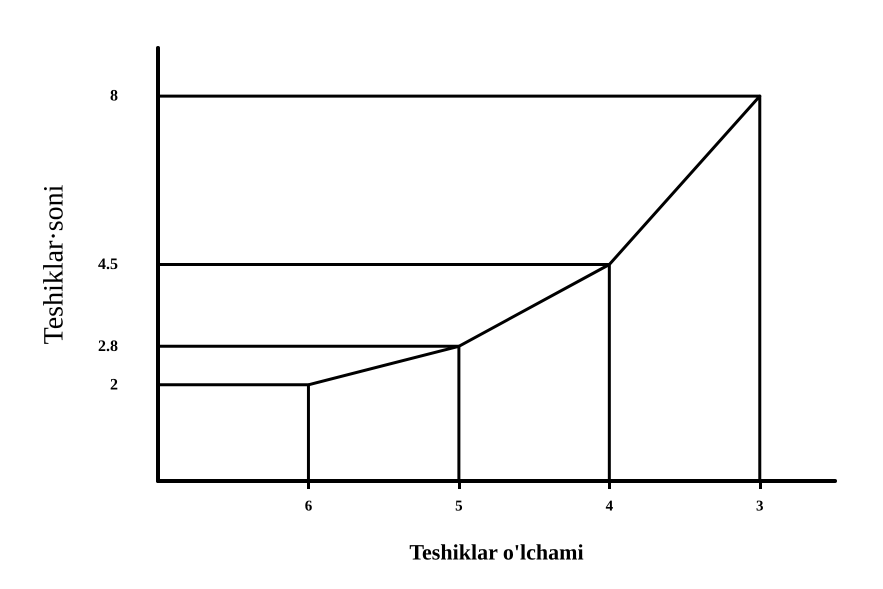  Describe the element at coordinates (760, 506) in the screenshot. I see `x-tick-label: 3` at that location.